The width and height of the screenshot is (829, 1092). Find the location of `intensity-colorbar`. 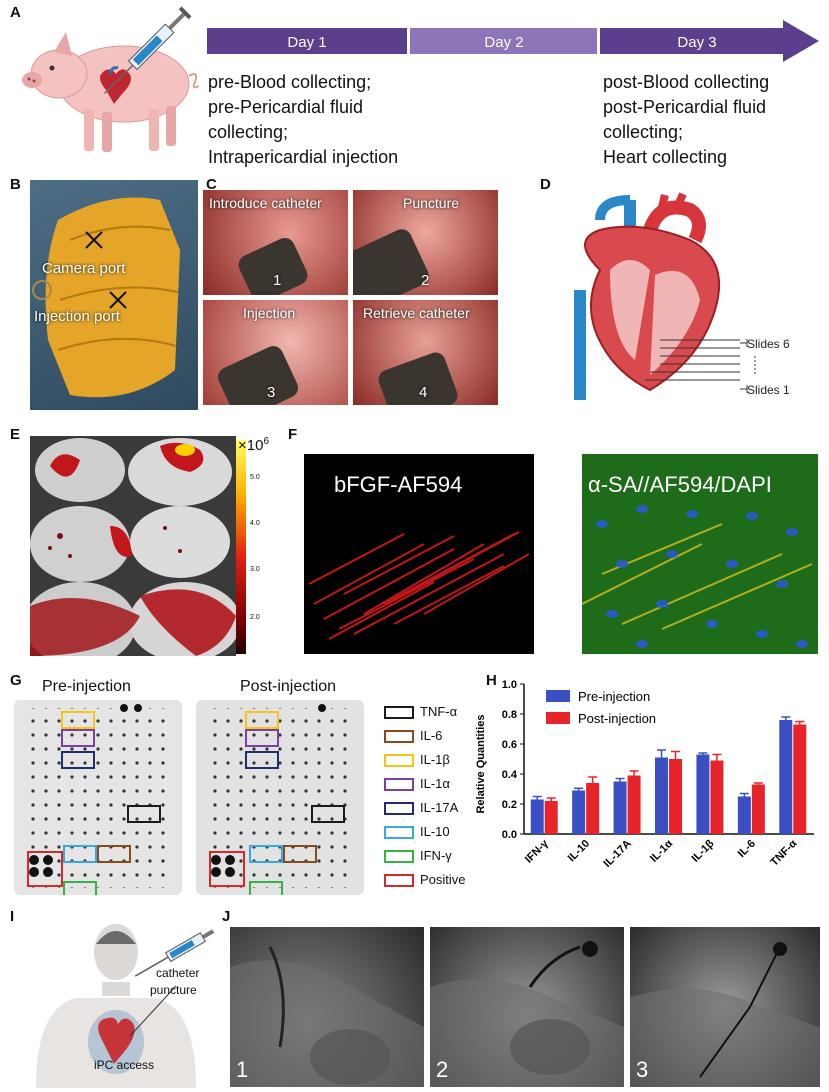

intensity-colorbar is located at coordinates (241, 547).